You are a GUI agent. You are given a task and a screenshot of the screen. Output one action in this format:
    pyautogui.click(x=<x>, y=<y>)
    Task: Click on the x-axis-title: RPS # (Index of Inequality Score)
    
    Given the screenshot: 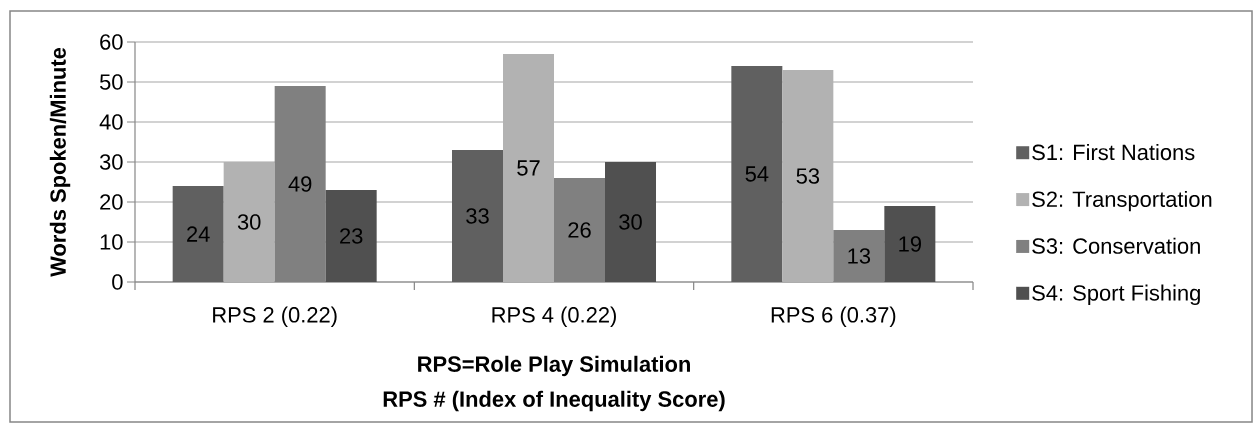 What is the action you would take?
    pyautogui.click(x=554, y=401)
    